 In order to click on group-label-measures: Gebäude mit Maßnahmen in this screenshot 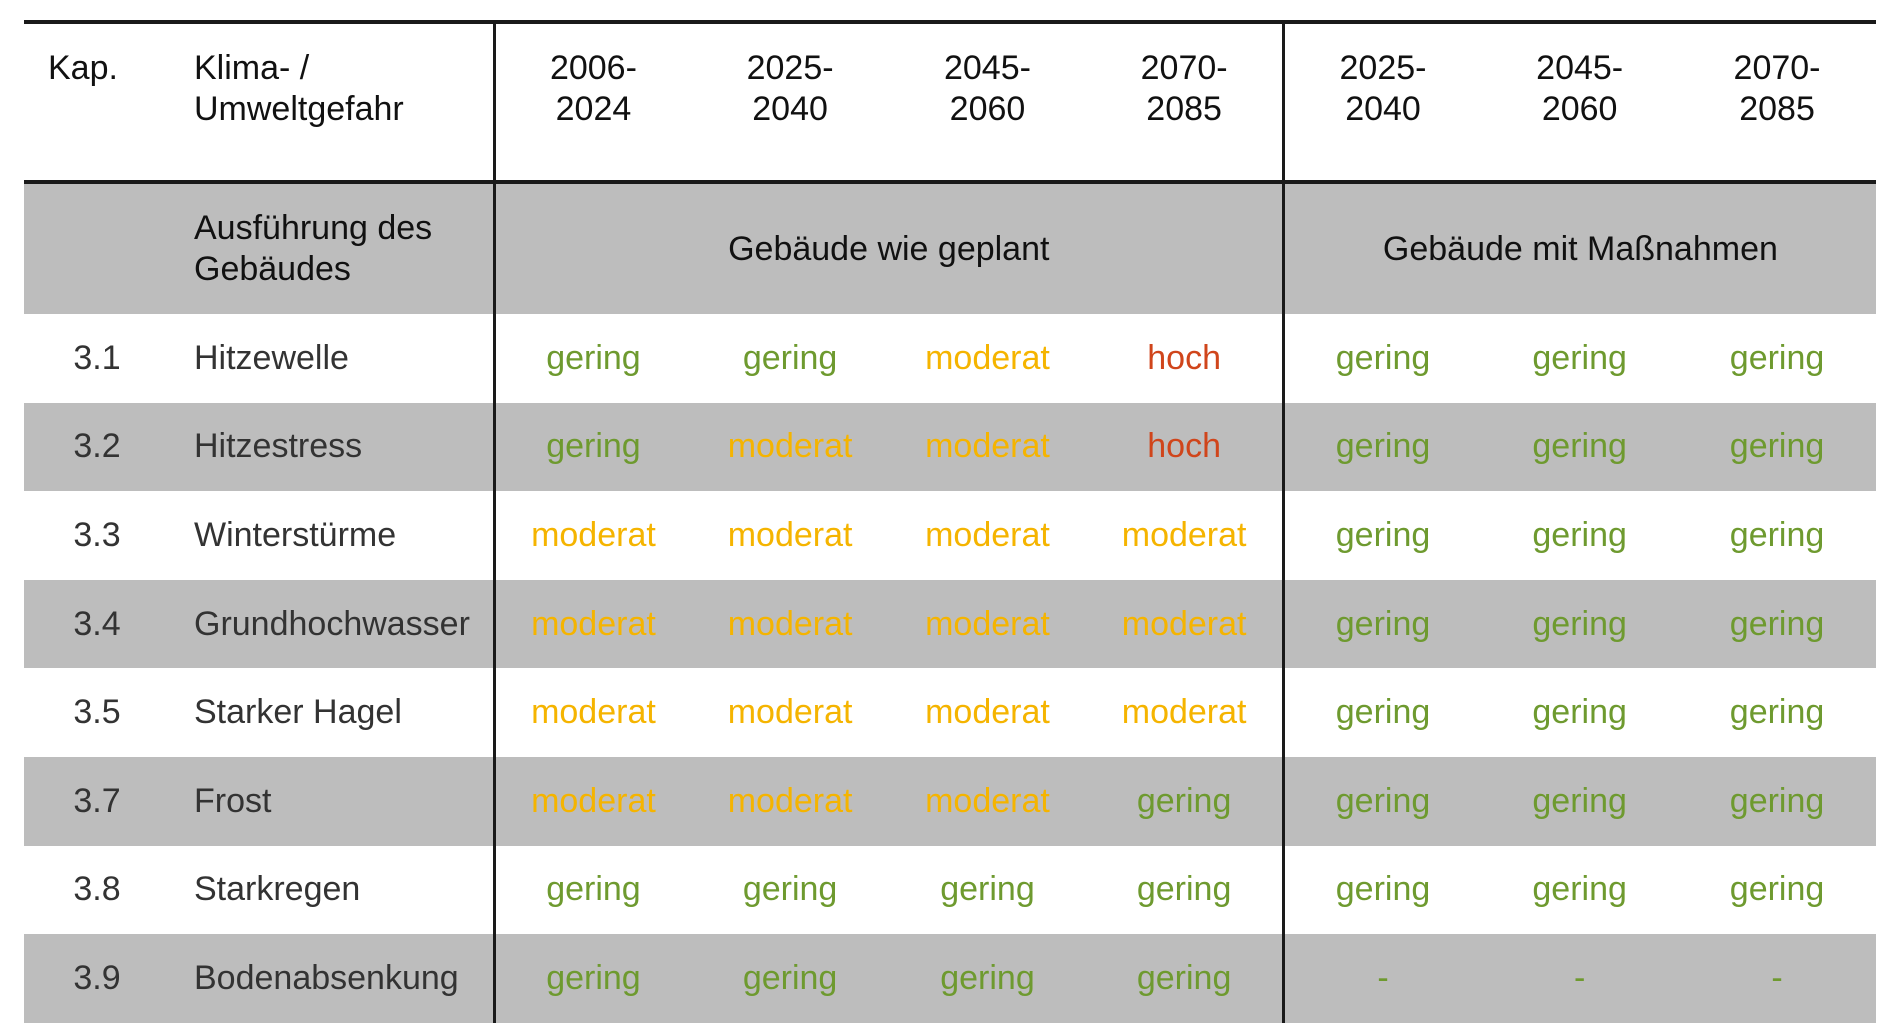, I will do `click(1579, 248)`.